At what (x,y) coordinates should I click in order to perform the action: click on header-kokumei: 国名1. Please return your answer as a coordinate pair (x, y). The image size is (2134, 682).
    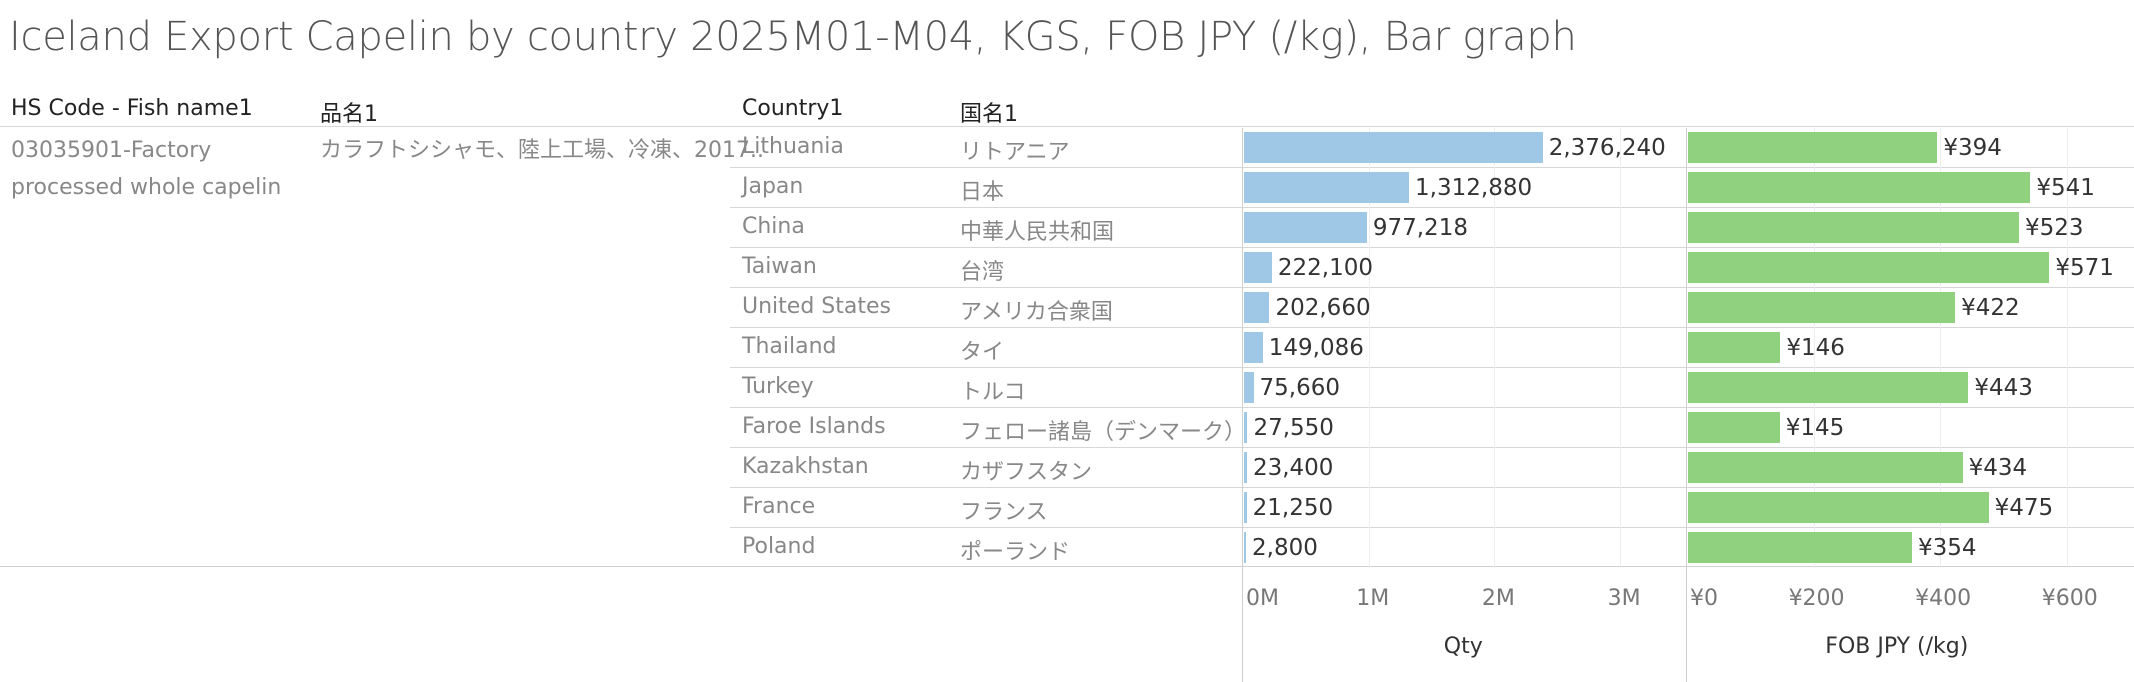
    Looking at the image, I should click on (989, 114).